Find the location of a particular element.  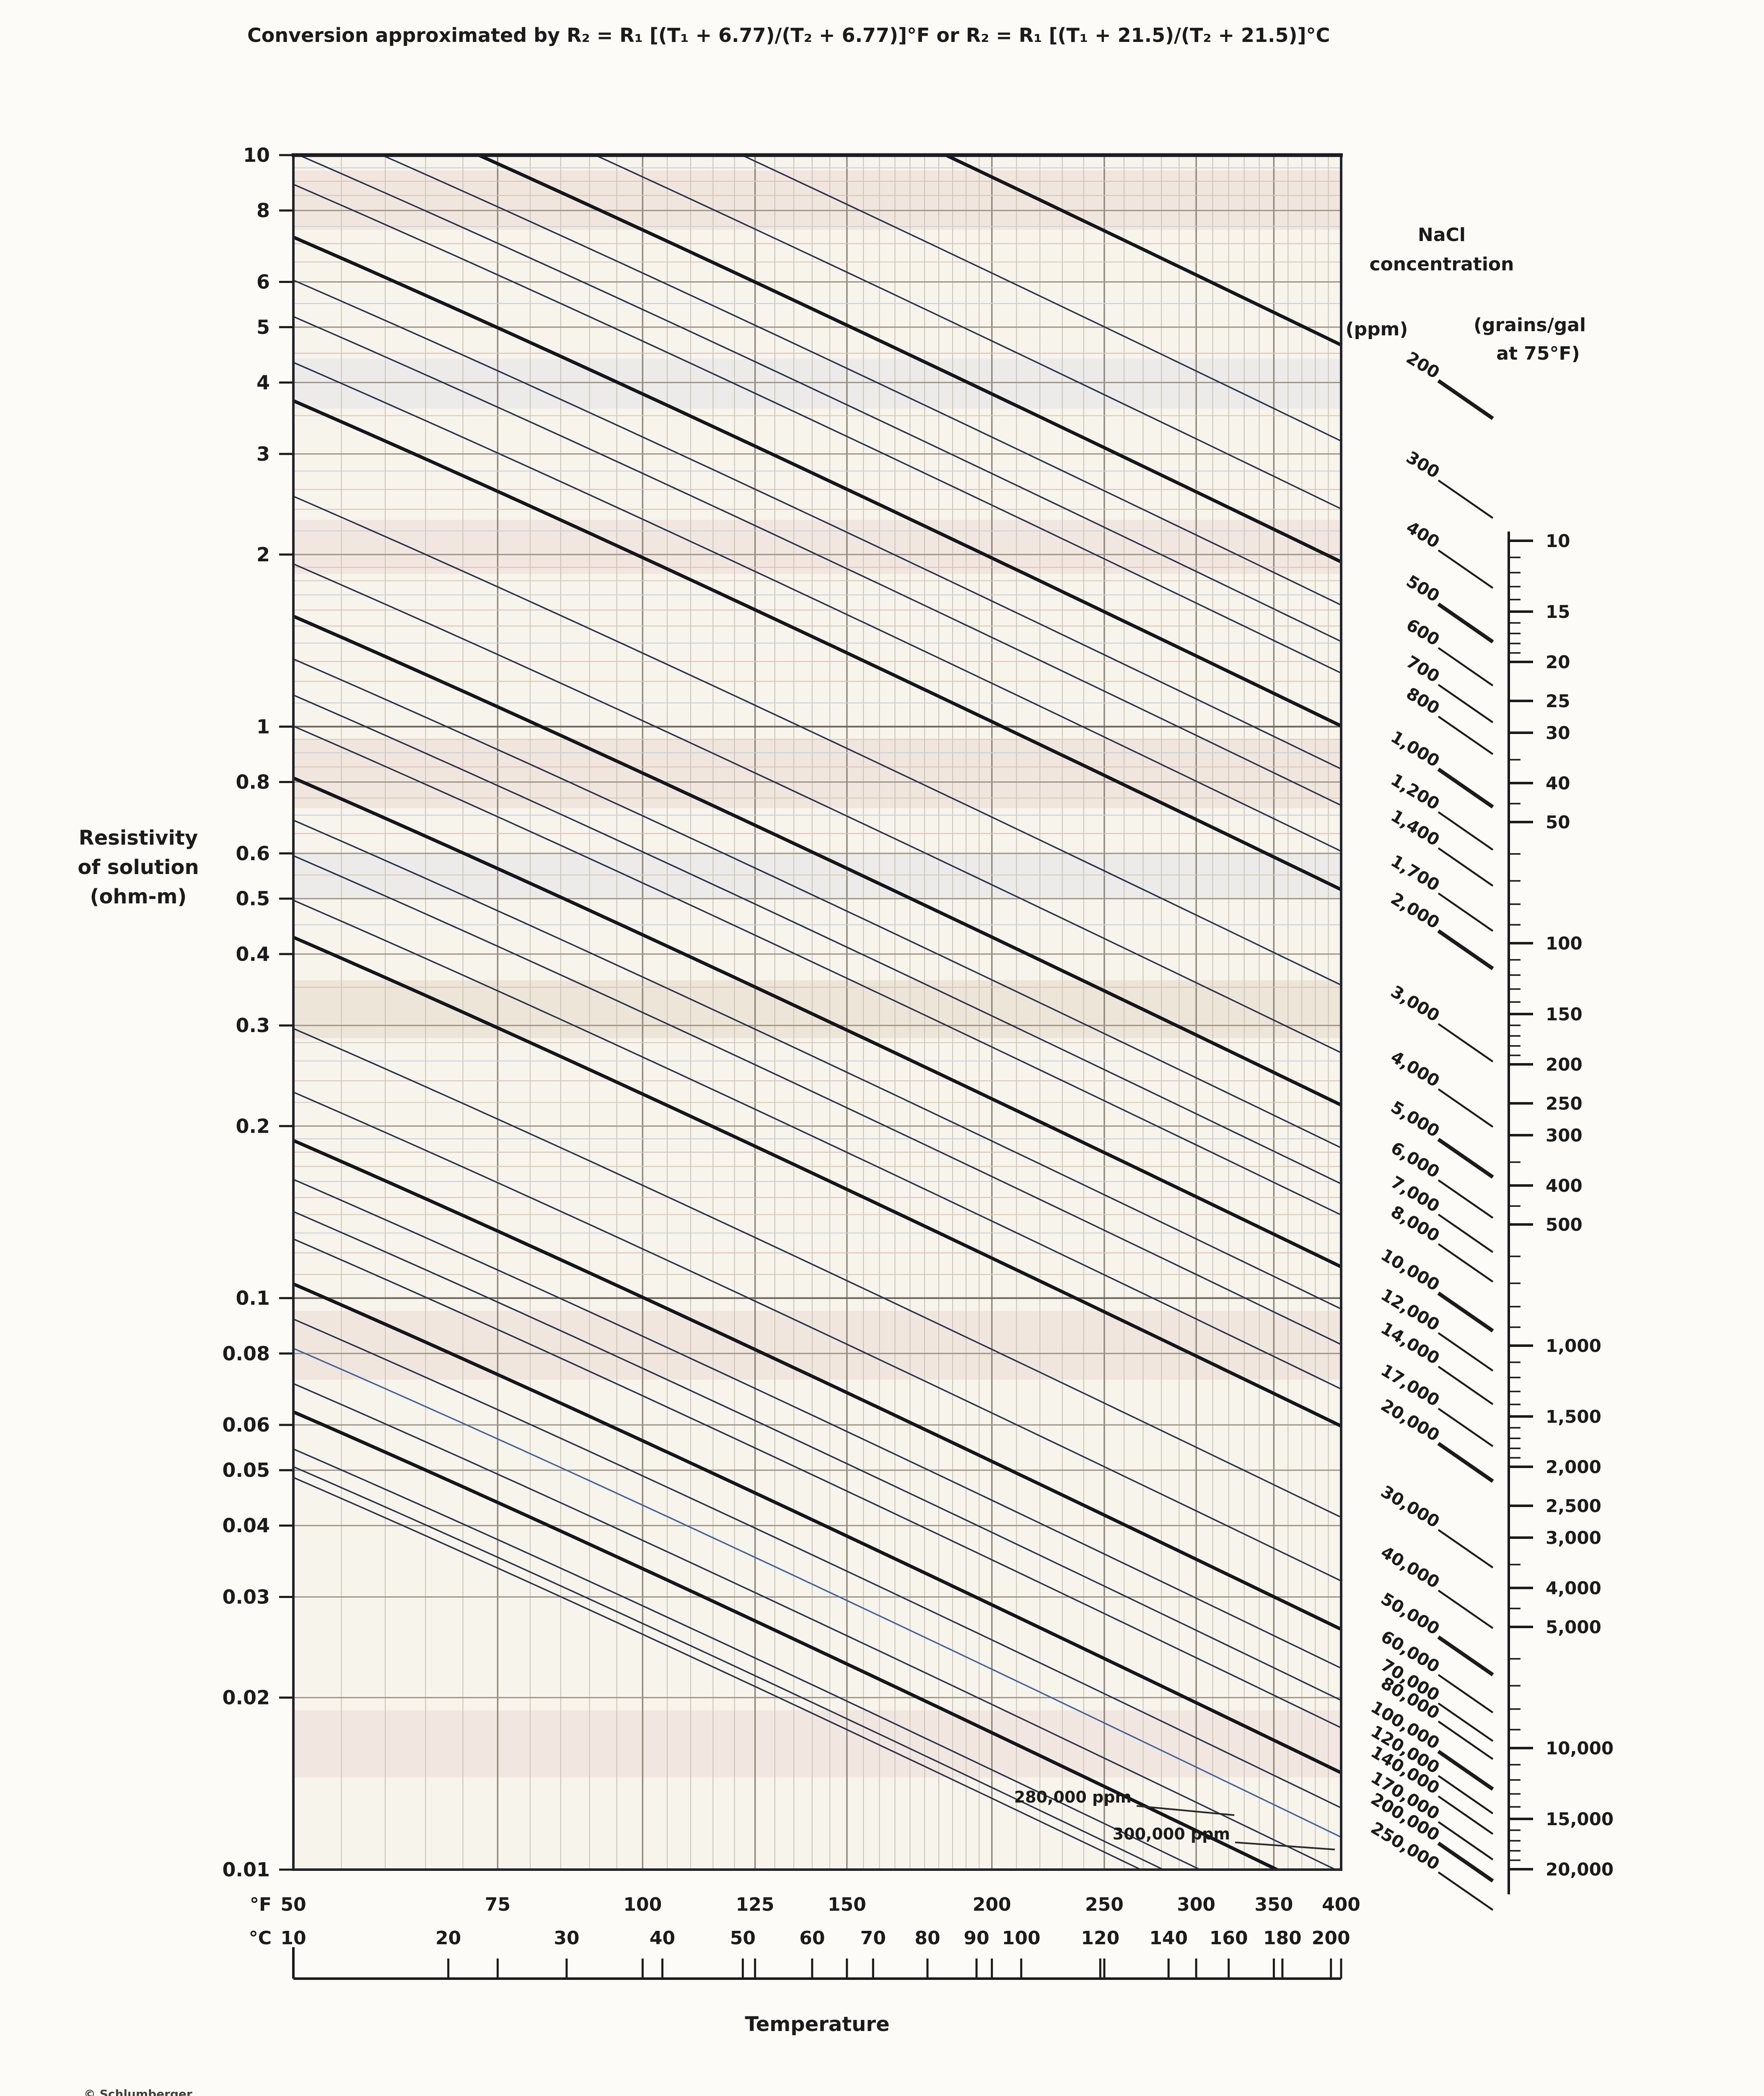

curve-50000ppm is located at coordinates (817, 1385).